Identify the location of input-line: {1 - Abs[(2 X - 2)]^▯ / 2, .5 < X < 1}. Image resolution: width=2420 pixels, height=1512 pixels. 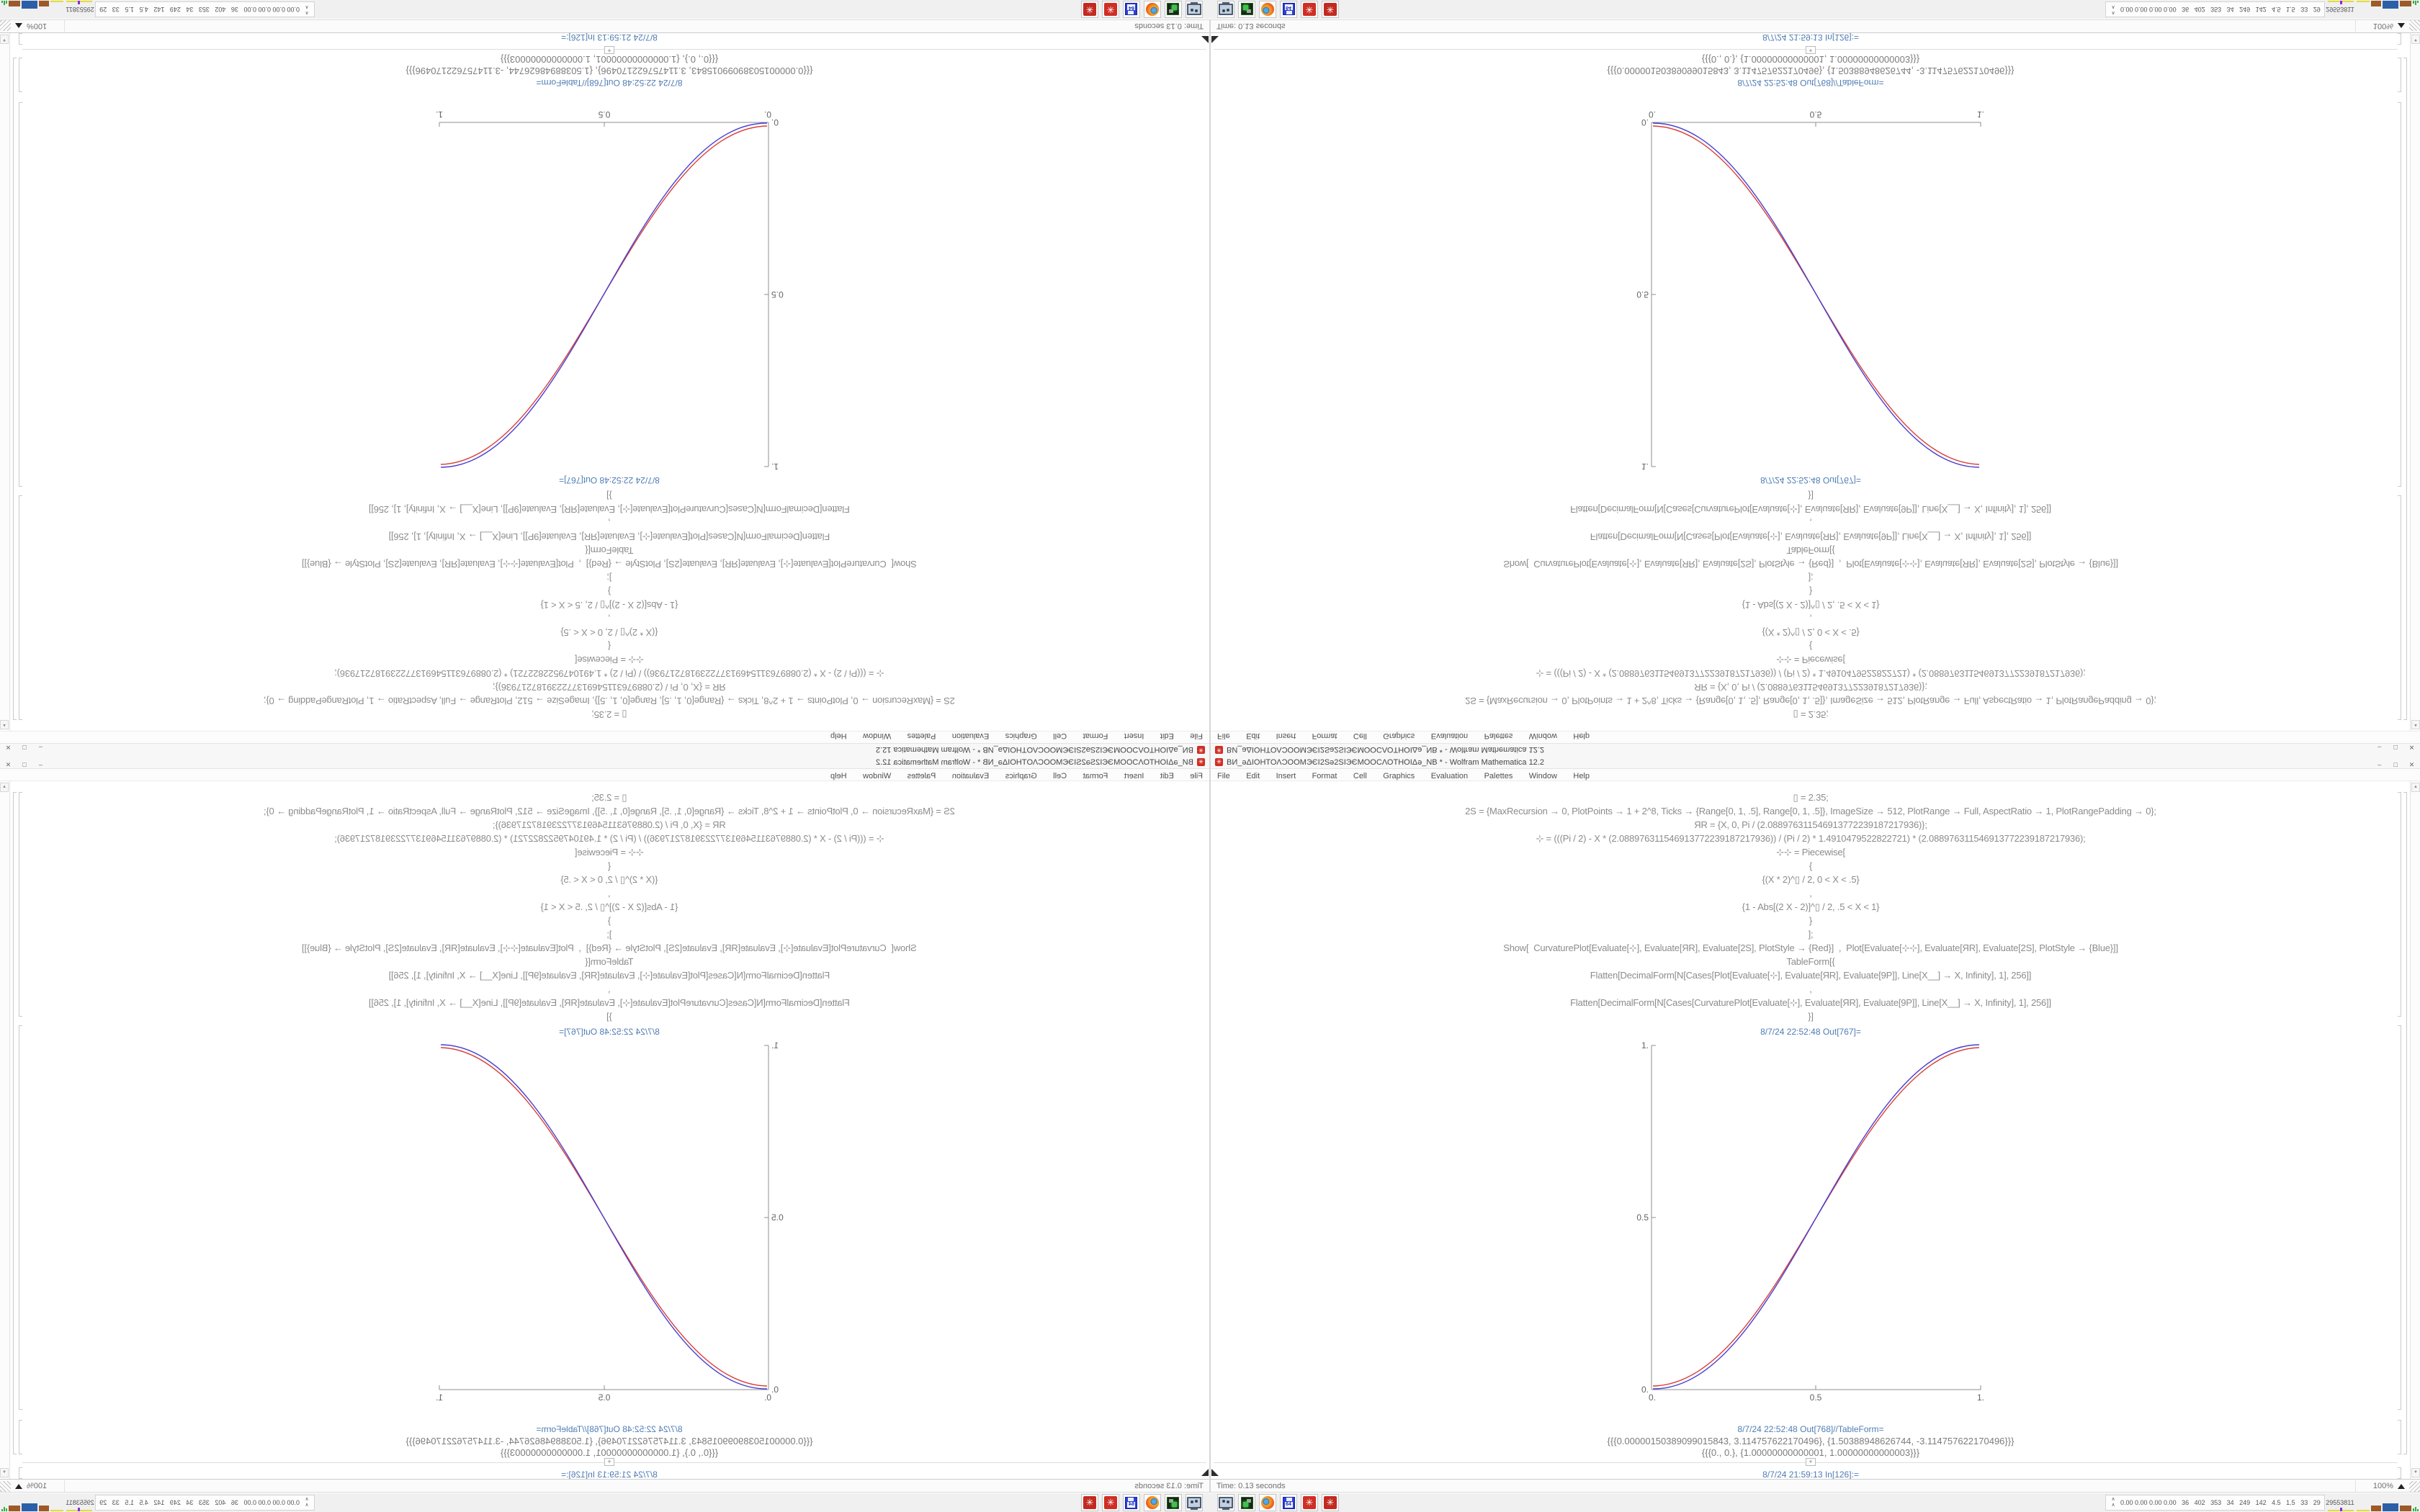
(1811, 906).